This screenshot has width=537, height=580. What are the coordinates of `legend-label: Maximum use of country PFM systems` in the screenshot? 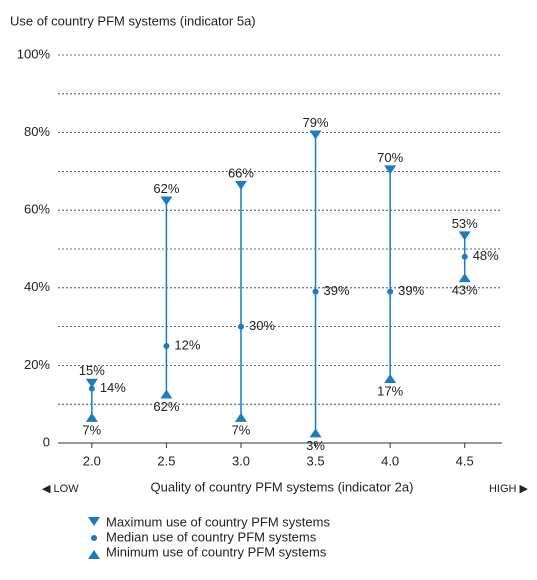 It's located at (218, 521).